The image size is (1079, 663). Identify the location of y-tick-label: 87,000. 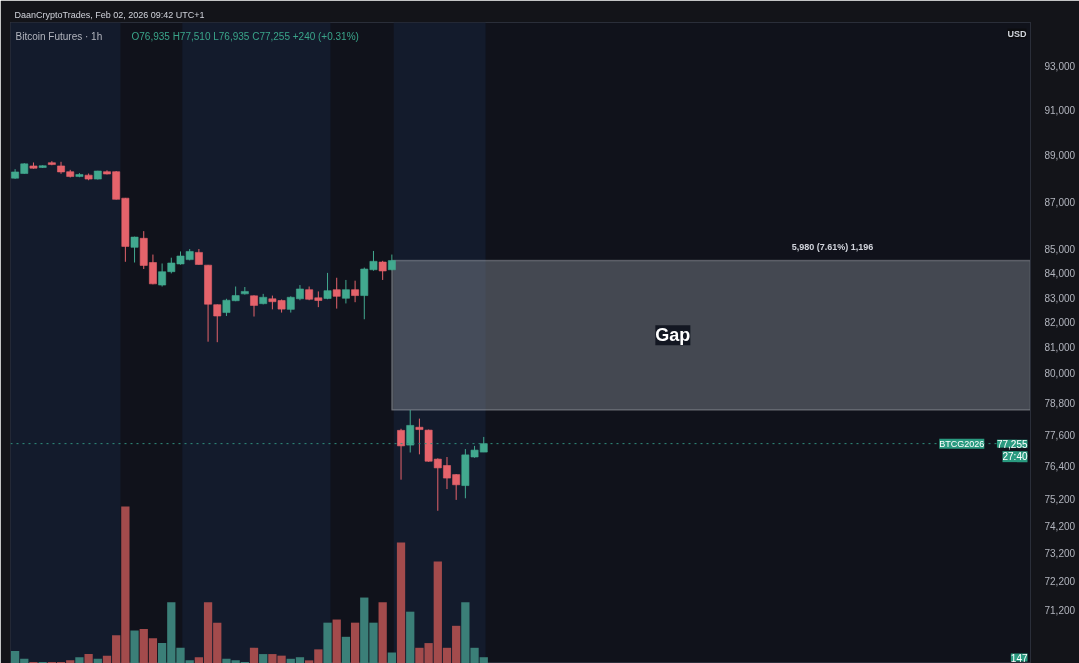
(1060, 202).